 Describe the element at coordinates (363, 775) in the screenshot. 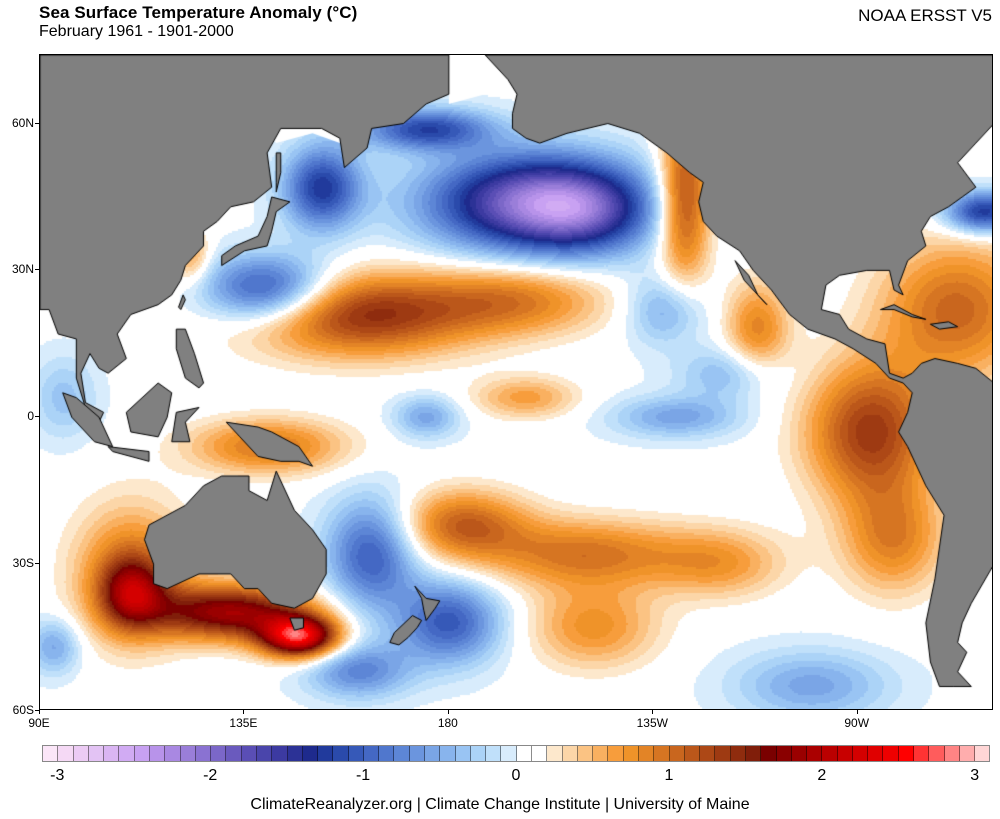

I see `colorbar-tick-label: -1` at that location.